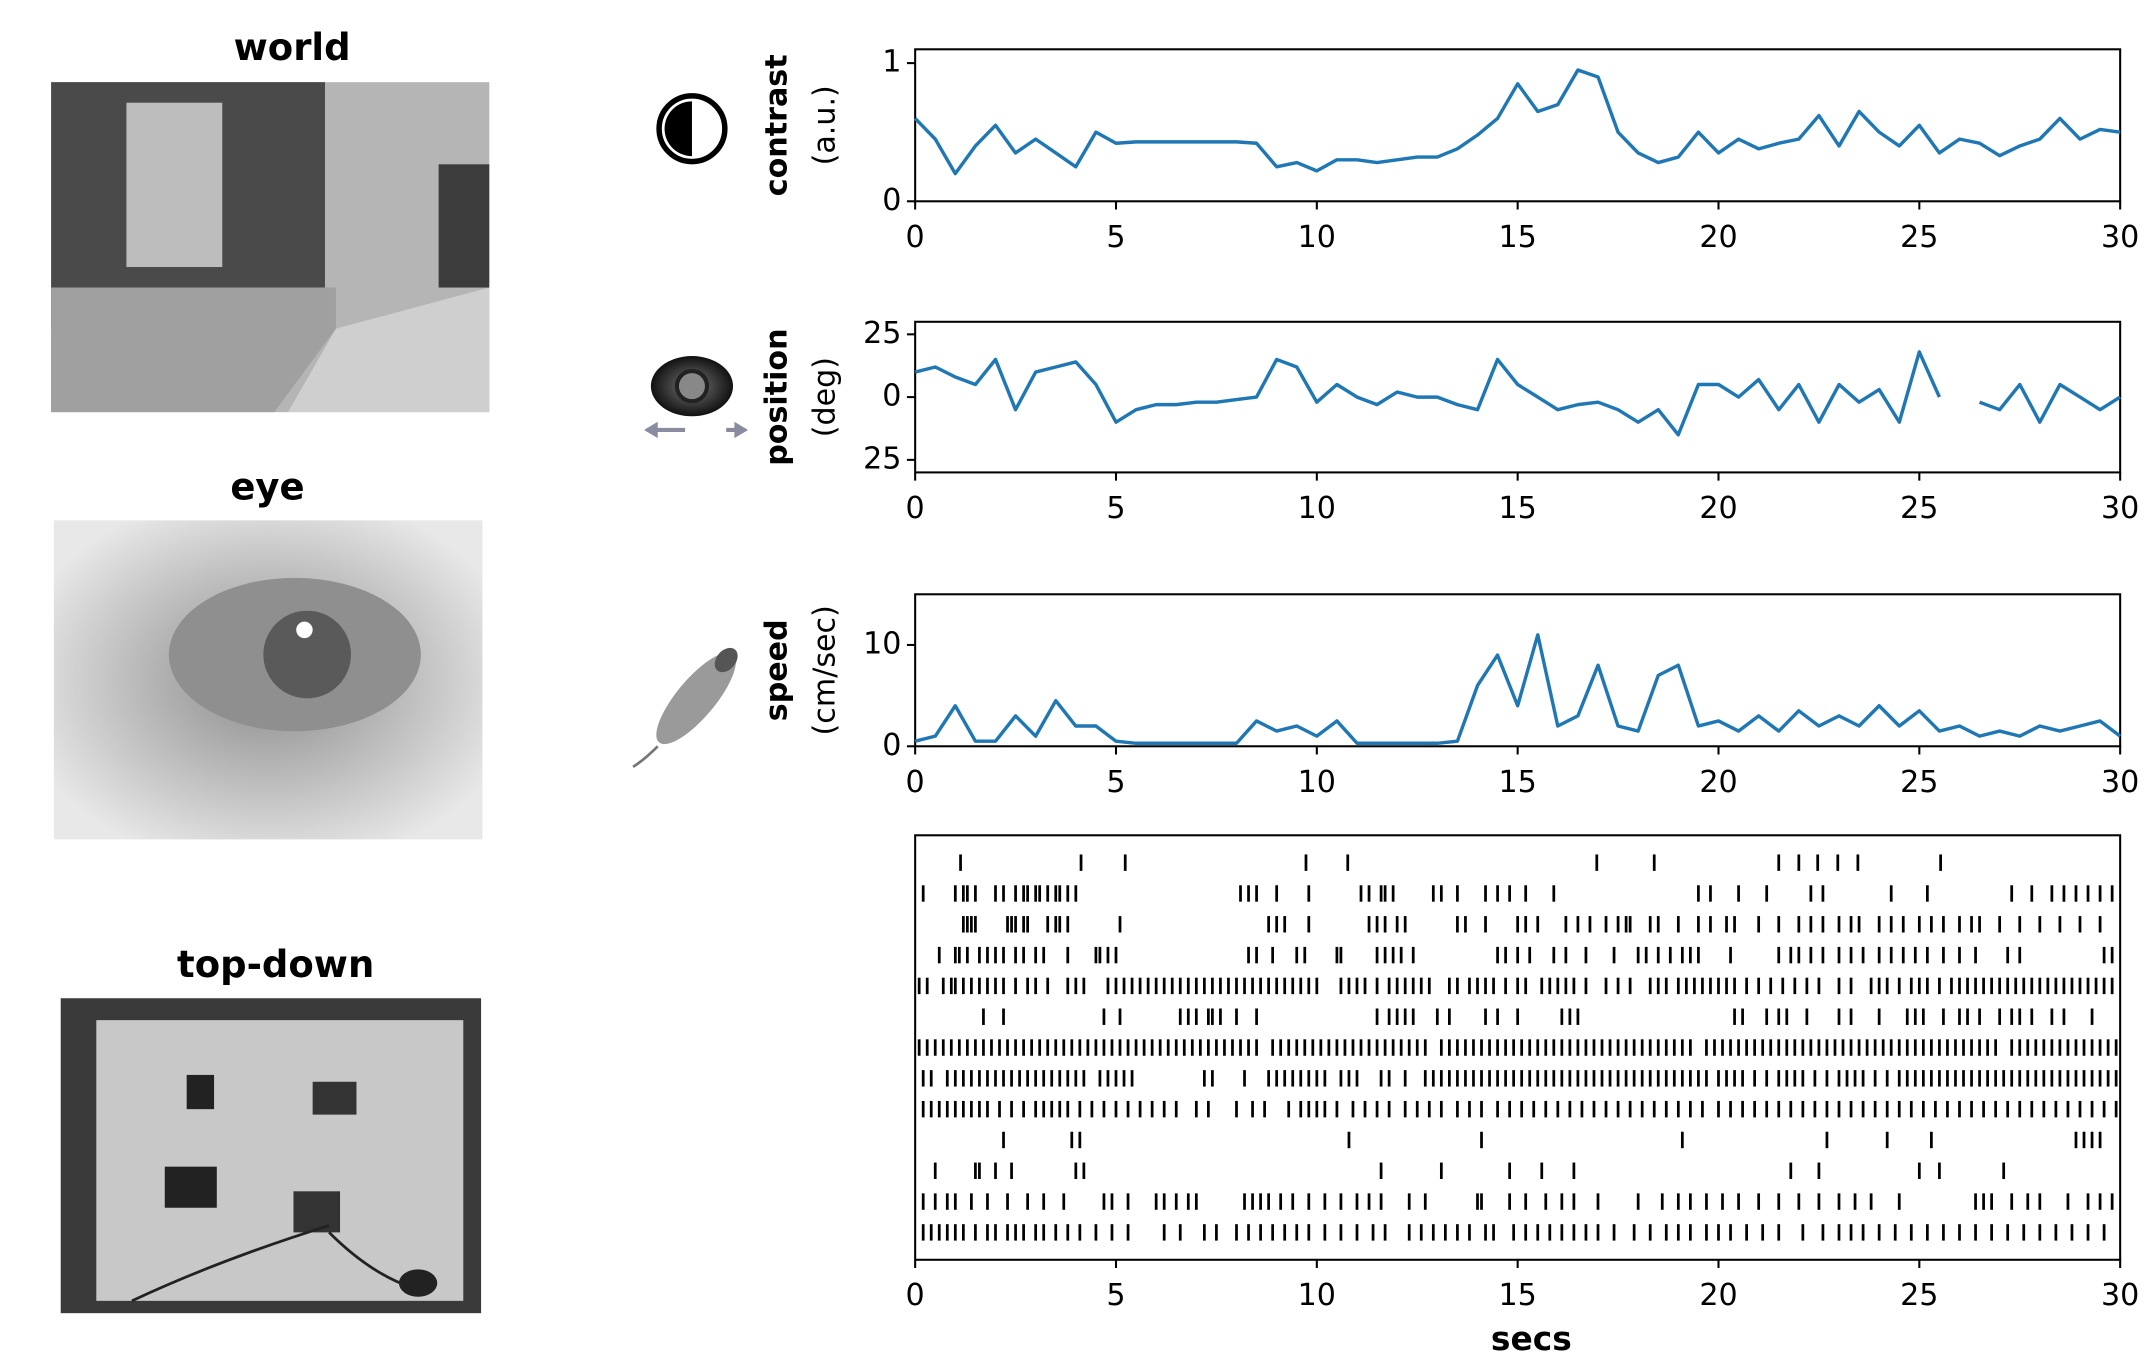 This screenshot has height=1357, width=2148. I want to click on y-axis-unit: (deg), so click(825, 397).